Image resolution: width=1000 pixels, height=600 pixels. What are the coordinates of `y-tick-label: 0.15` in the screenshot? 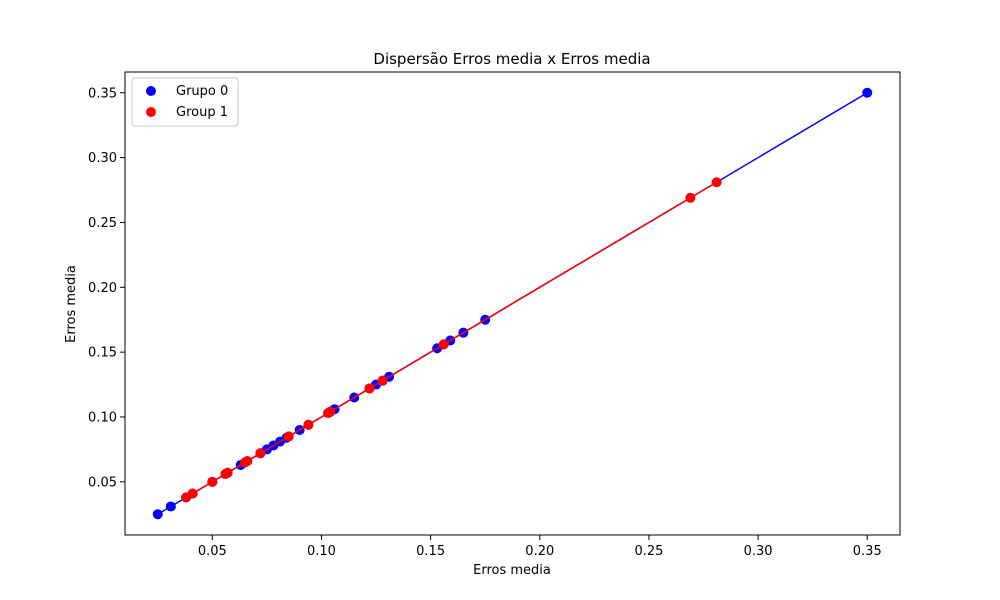 It's located at (102, 353).